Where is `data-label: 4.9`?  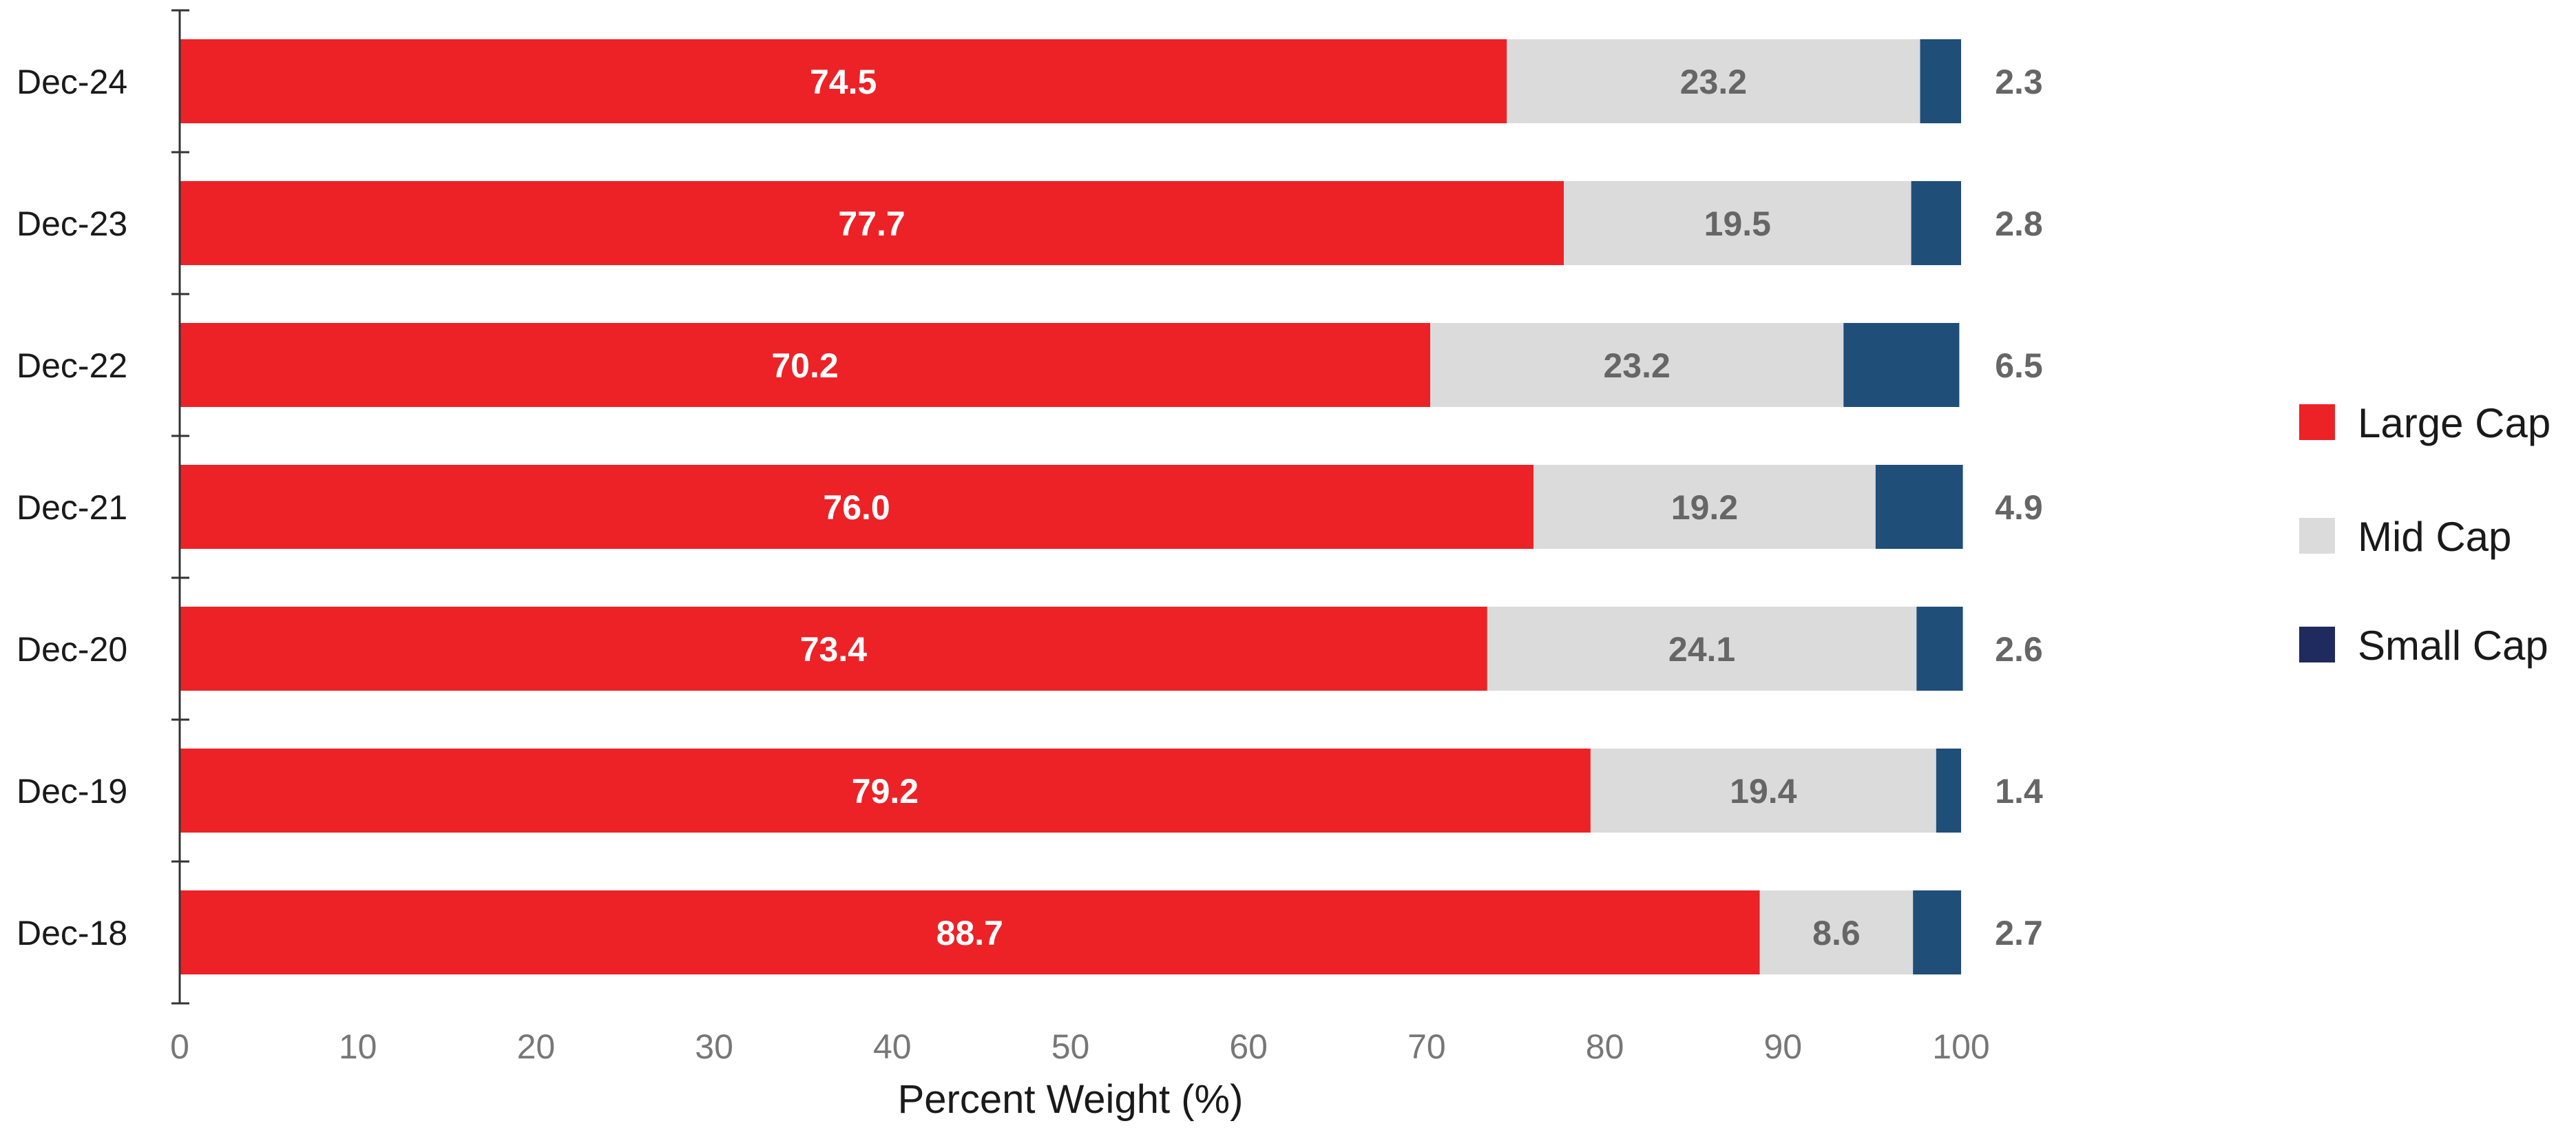
data-label: 4.9 is located at coordinates (2019, 507).